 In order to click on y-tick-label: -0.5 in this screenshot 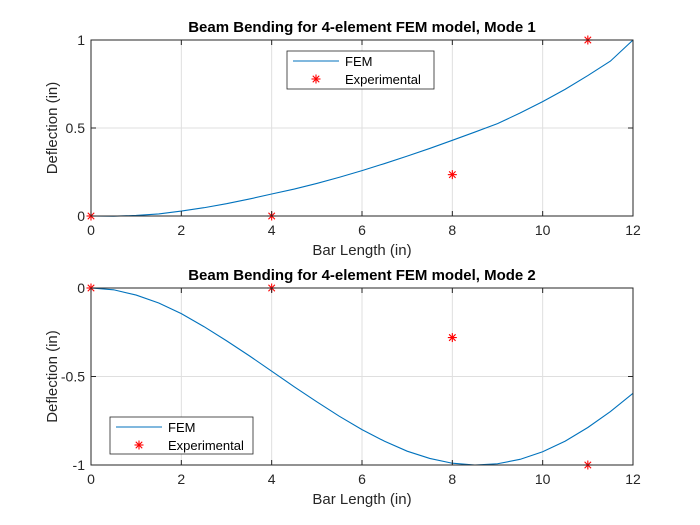, I will do `click(73, 377)`.